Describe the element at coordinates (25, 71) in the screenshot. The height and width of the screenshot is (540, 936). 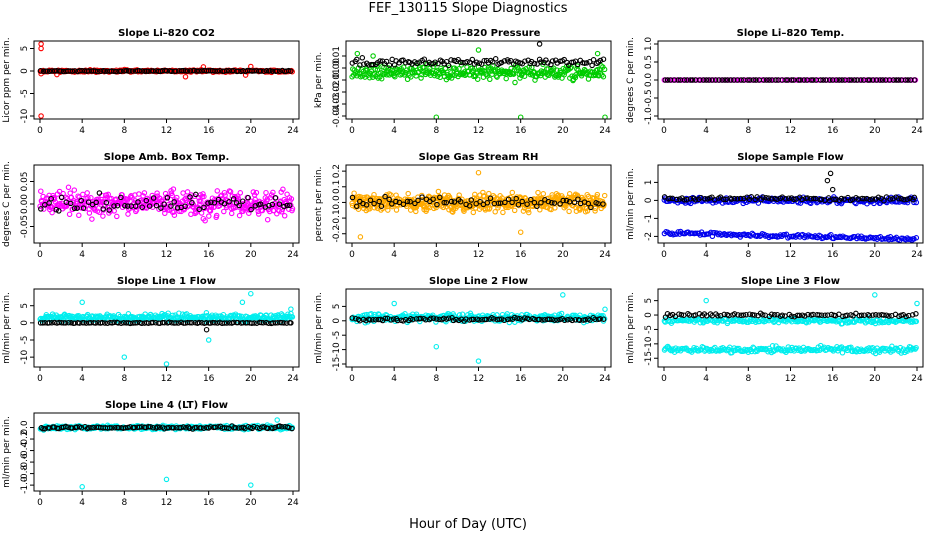
I see `y-tick-label: 0` at that location.